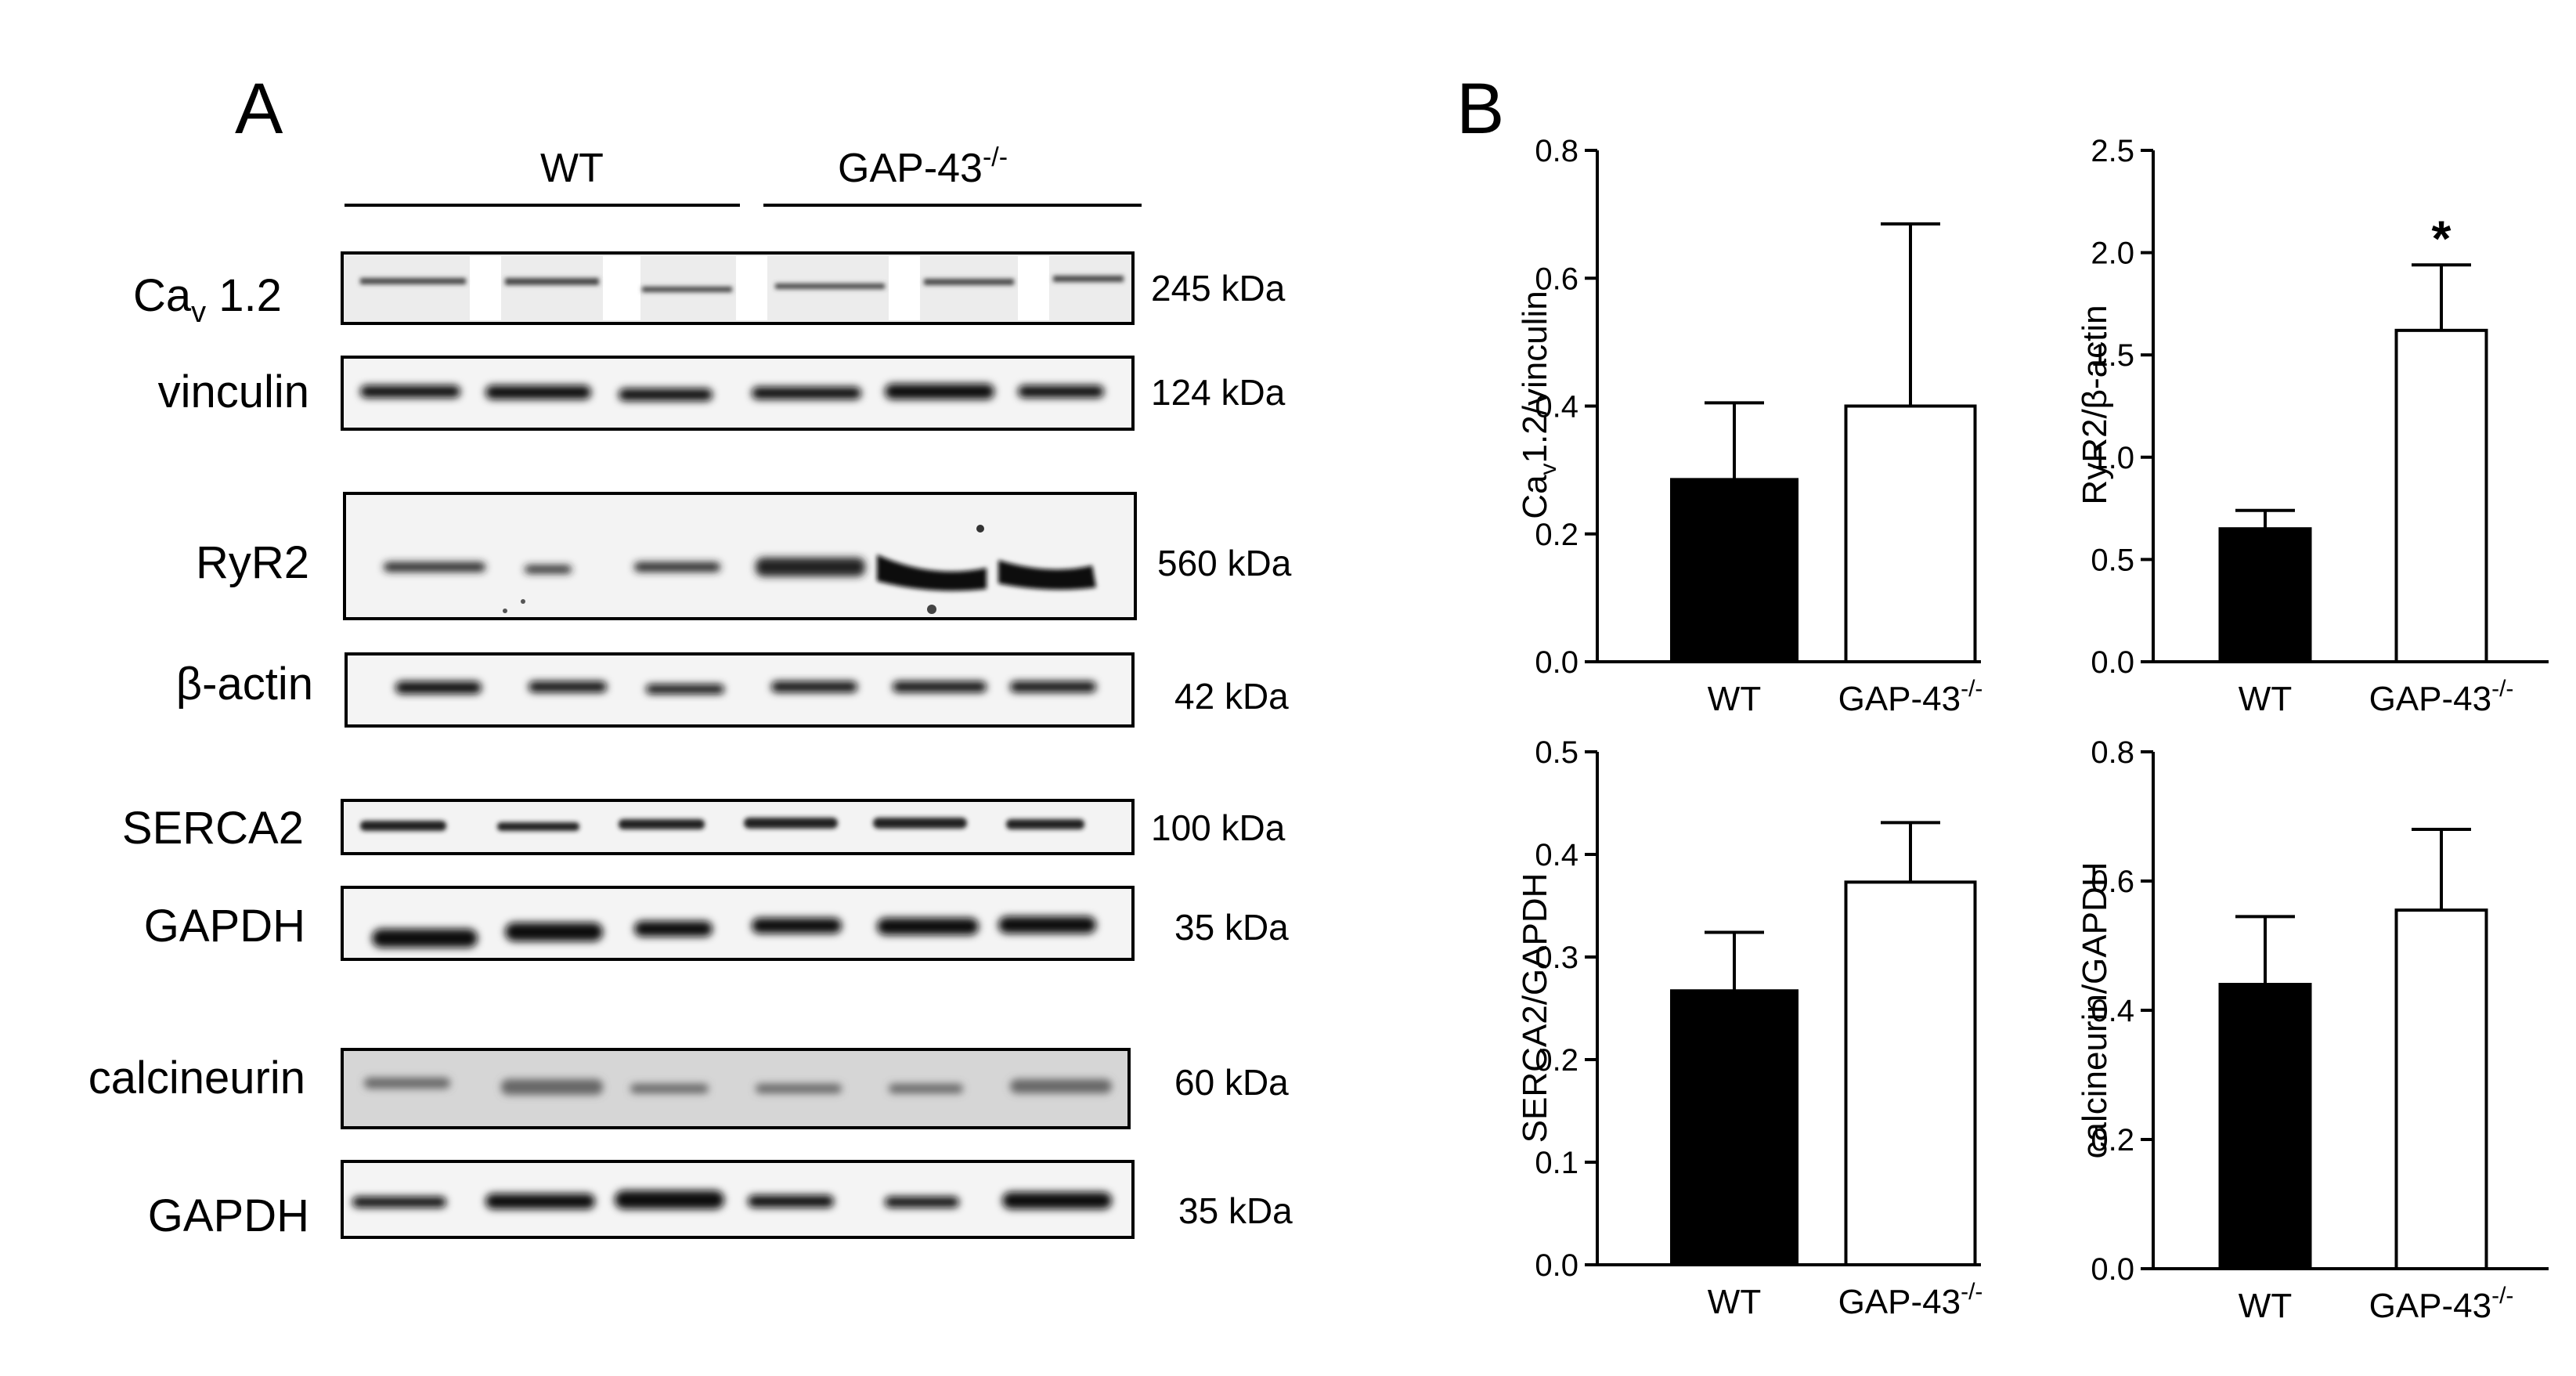  I want to click on group-label-gap43: GAP-43-/-, so click(923, 167).